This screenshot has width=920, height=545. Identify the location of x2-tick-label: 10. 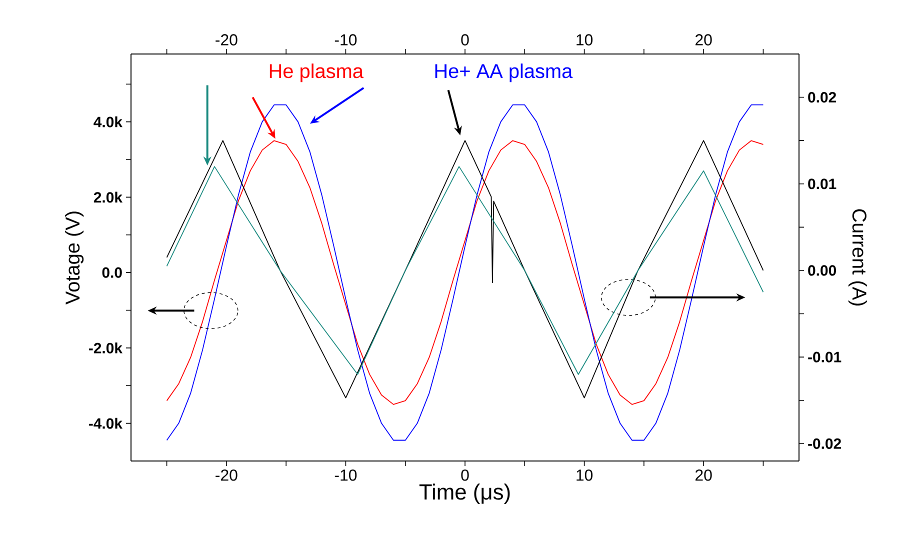
(584, 475).